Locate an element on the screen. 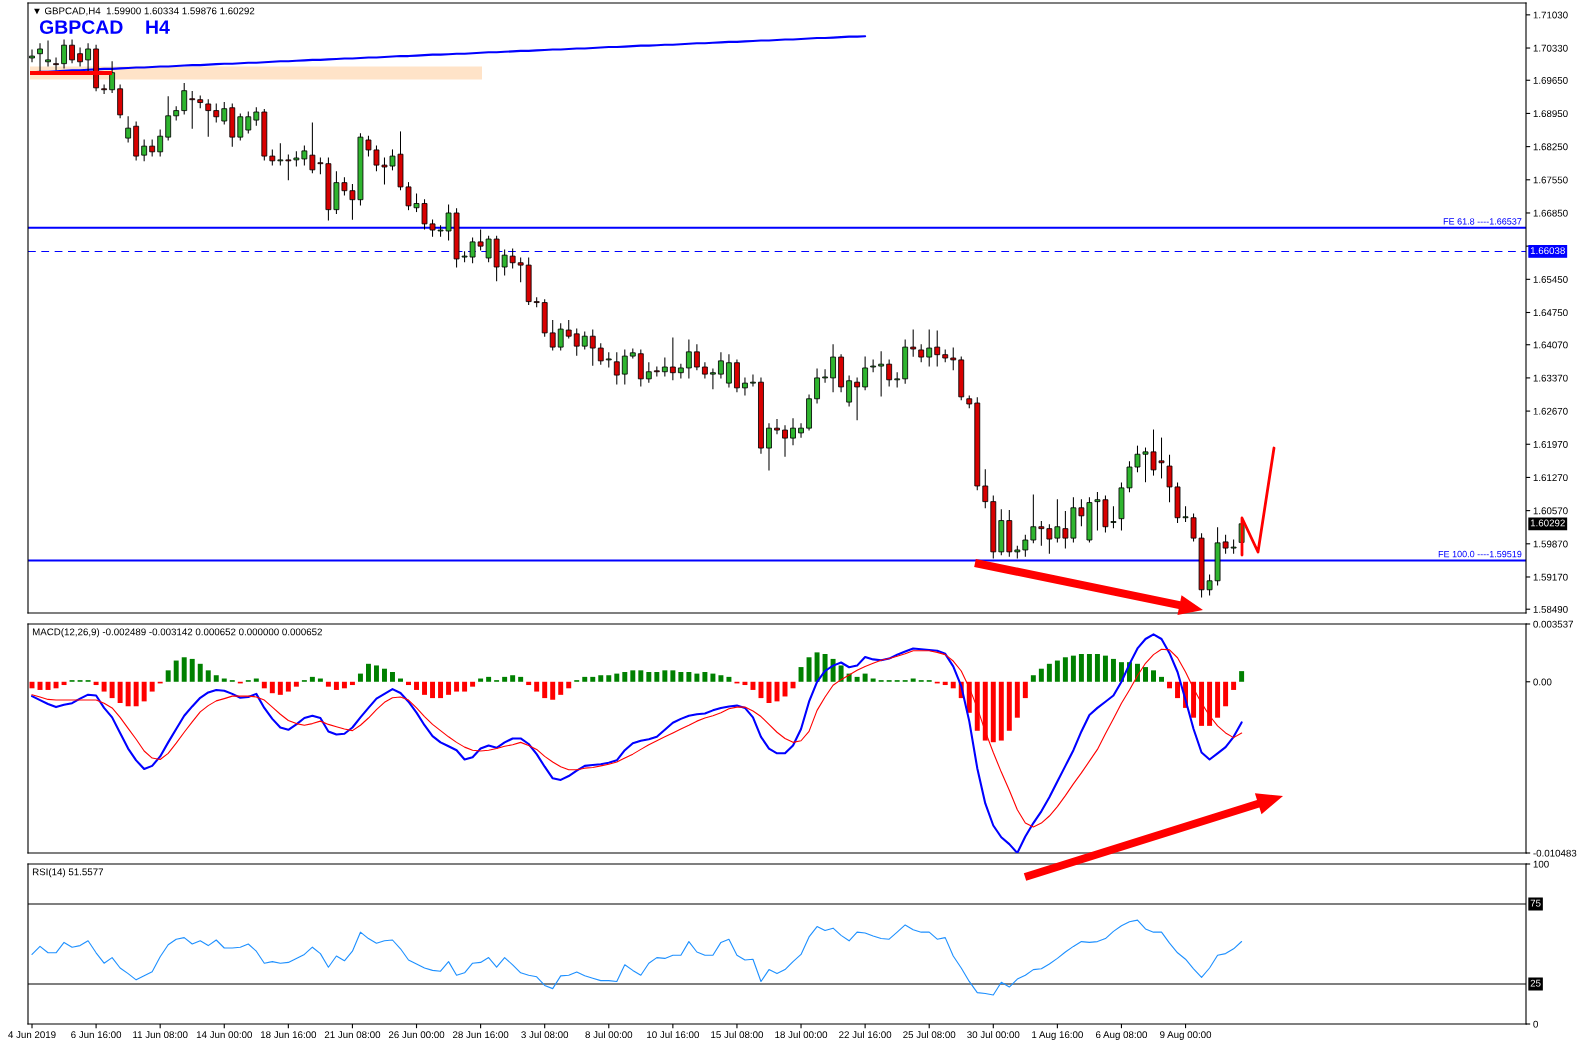  y-tick-label: 1.59170 is located at coordinates (1550, 577).